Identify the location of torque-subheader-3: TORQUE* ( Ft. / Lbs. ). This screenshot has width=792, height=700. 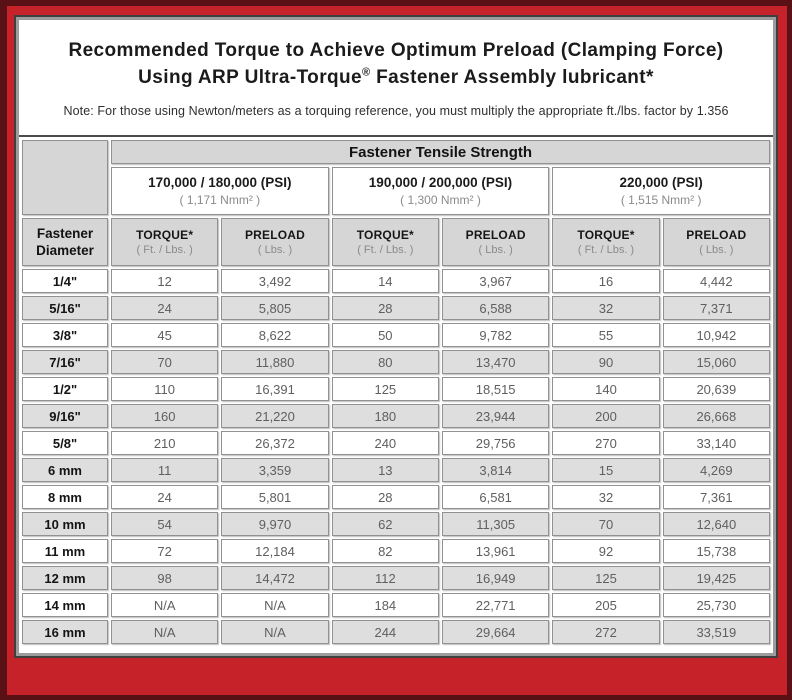
(606, 242).